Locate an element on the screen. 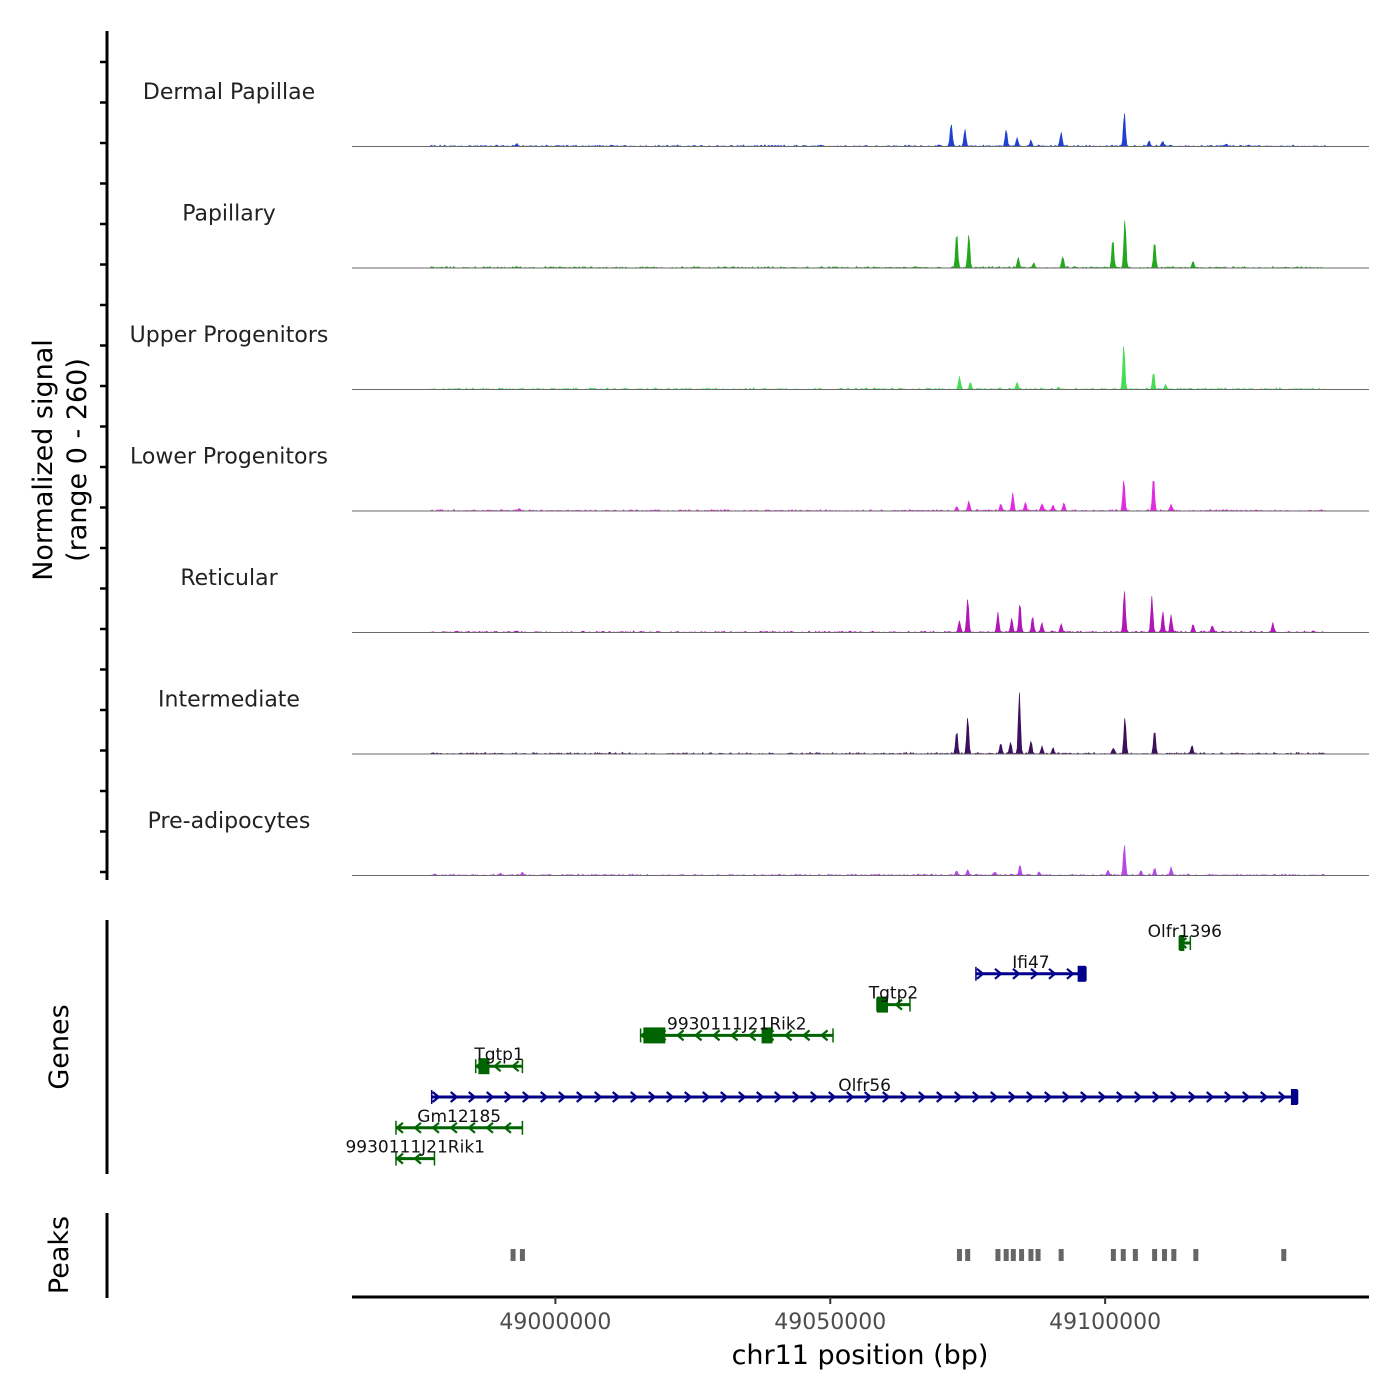 The width and height of the screenshot is (1400, 1400). x-axis-ticks: 49000000 49050000 49100000 is located at coordinates (830, 1316).